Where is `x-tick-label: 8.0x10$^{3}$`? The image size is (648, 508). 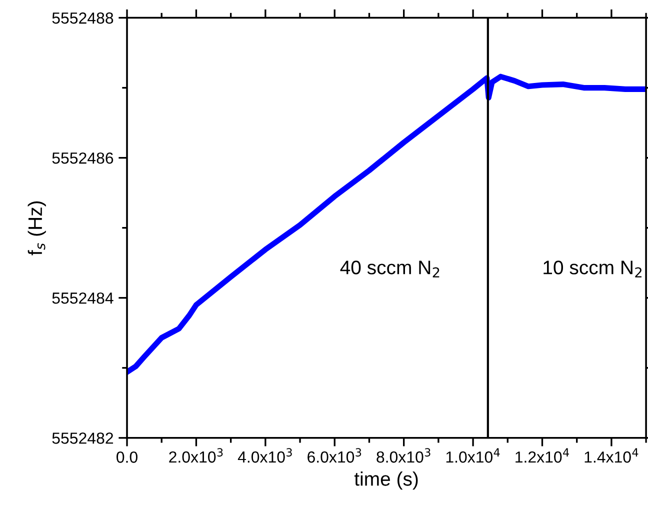 x-tick-label: 8.0x10$^{3}$ is located at coordinates (403, 455).